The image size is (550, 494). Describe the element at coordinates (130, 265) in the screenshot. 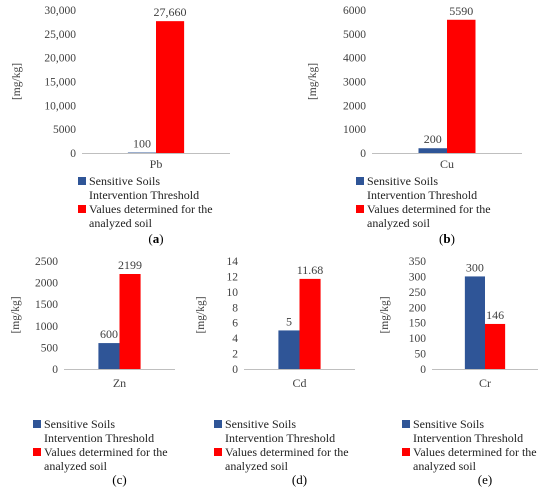

I see `data-label: 2199` at that location.